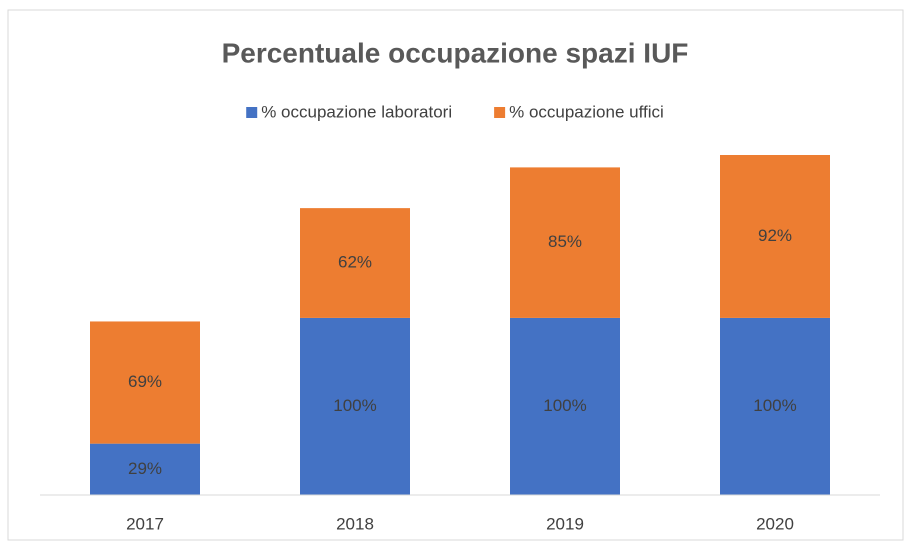 This screenshot has height=548, width=911. Describe the element at coordinates (355, 523) in the screenshot. I see `x-tick-label: 2018` at that location.